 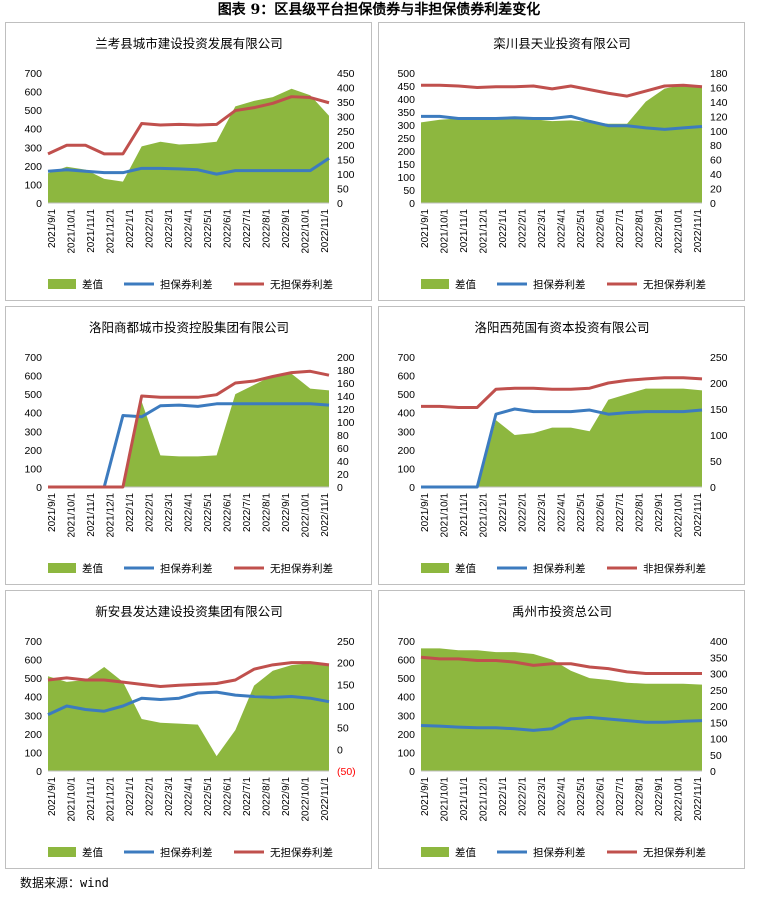 What do you see at coordinates (719, 642) in the screenshot?
I see `right-axis-tick-label: 400` at bounding box center [719, 642].